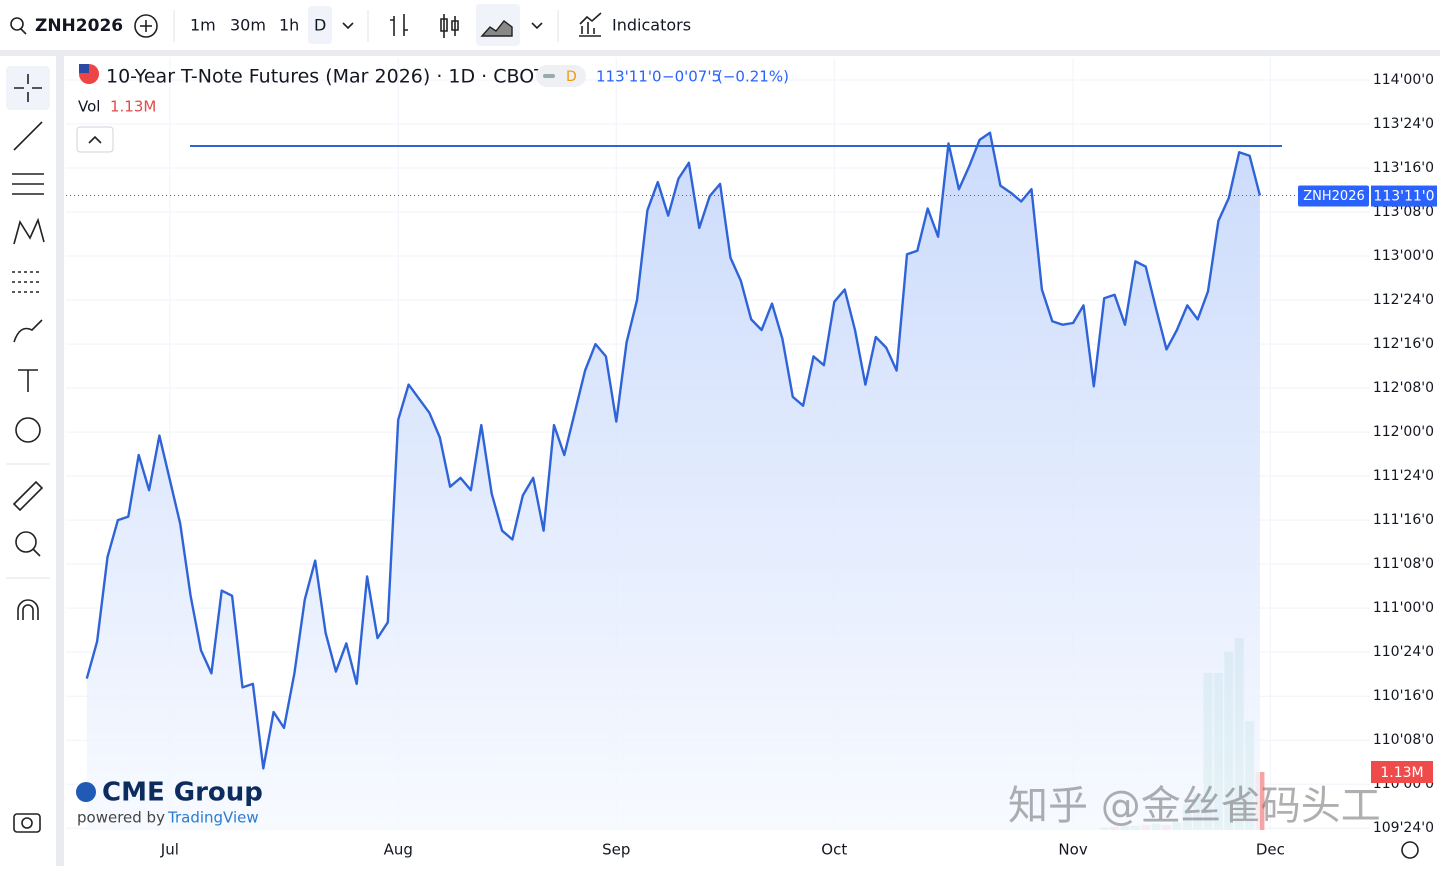 This screenshot has width=1440, height=870. I want to click on style-dropdown, so click(537, 26).